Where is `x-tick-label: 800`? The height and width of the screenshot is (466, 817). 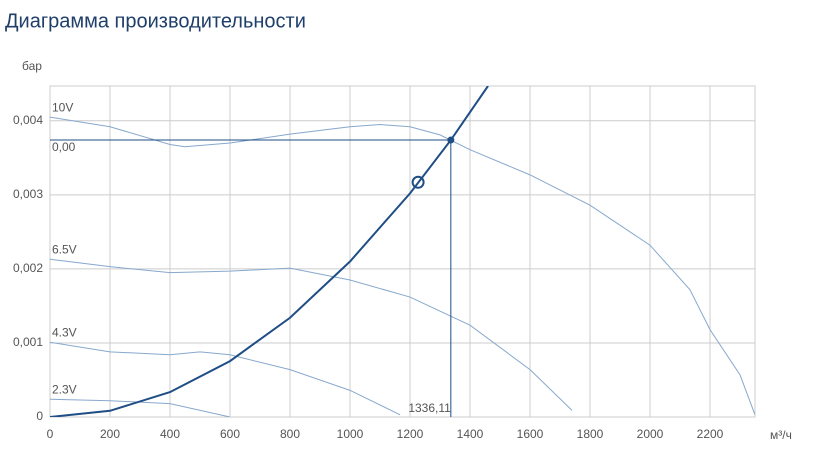
x-tick-label: 800 is located at coordinates (290, 434).